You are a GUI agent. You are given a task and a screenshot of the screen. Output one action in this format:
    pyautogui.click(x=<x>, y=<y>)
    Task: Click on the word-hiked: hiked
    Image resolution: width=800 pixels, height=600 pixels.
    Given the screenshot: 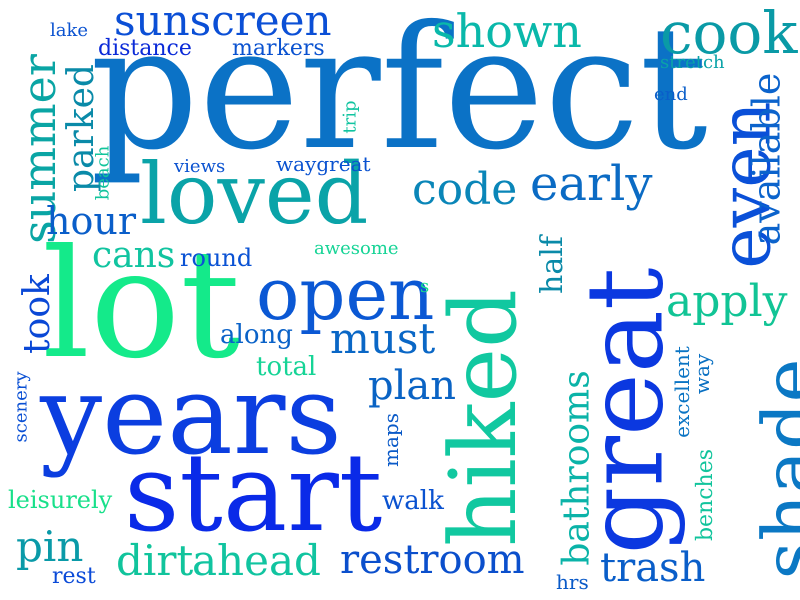 What is the action you would take?
    pyautogui.click(x=483, y=418)
    